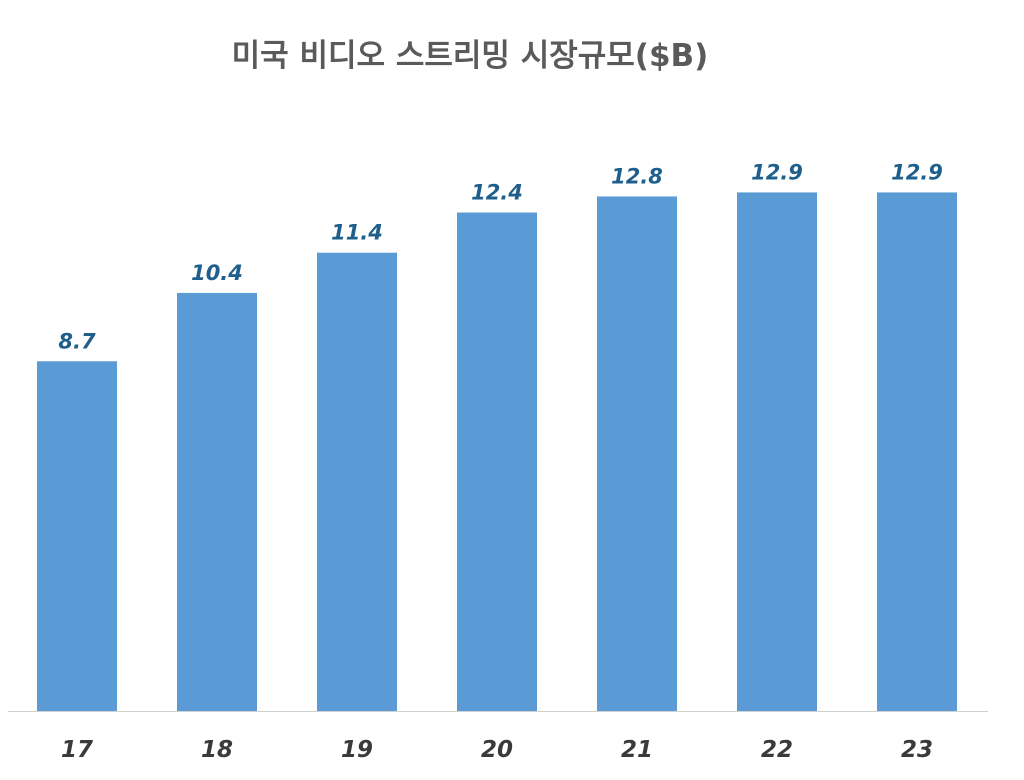  What do you see at coordinates (777, 172) in the screenshot?
I see `data-label-22: 12.9` at bounding box center [777, 172].